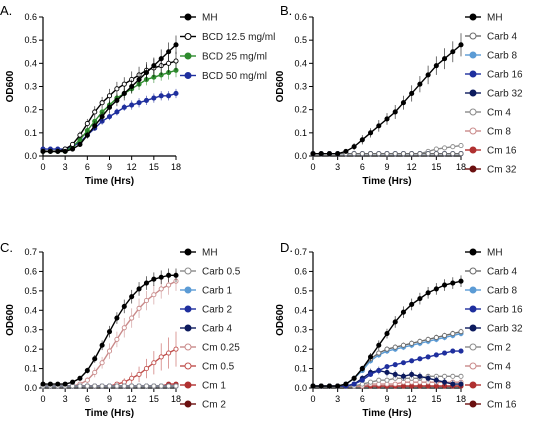 The height and width of the screenshot is (429, 550). Describe the element at coordinates (30, 133) in the screenshot. I see `y-tick-label: 0.1` at that location.